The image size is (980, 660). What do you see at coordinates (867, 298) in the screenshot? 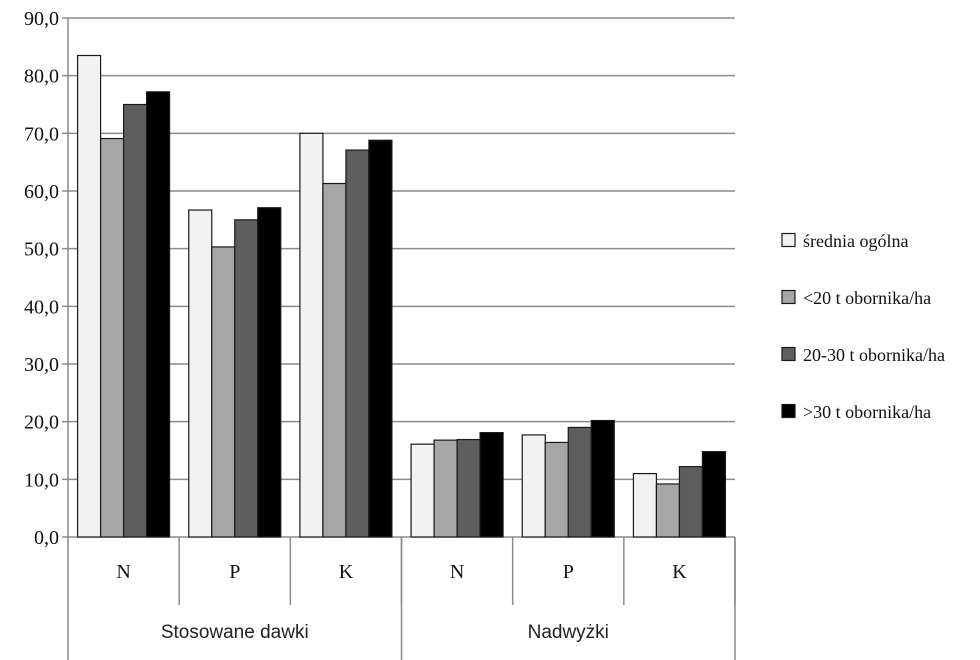
I see `legend-label: <20 t obornika/ha` at bounding box center [867, 298].